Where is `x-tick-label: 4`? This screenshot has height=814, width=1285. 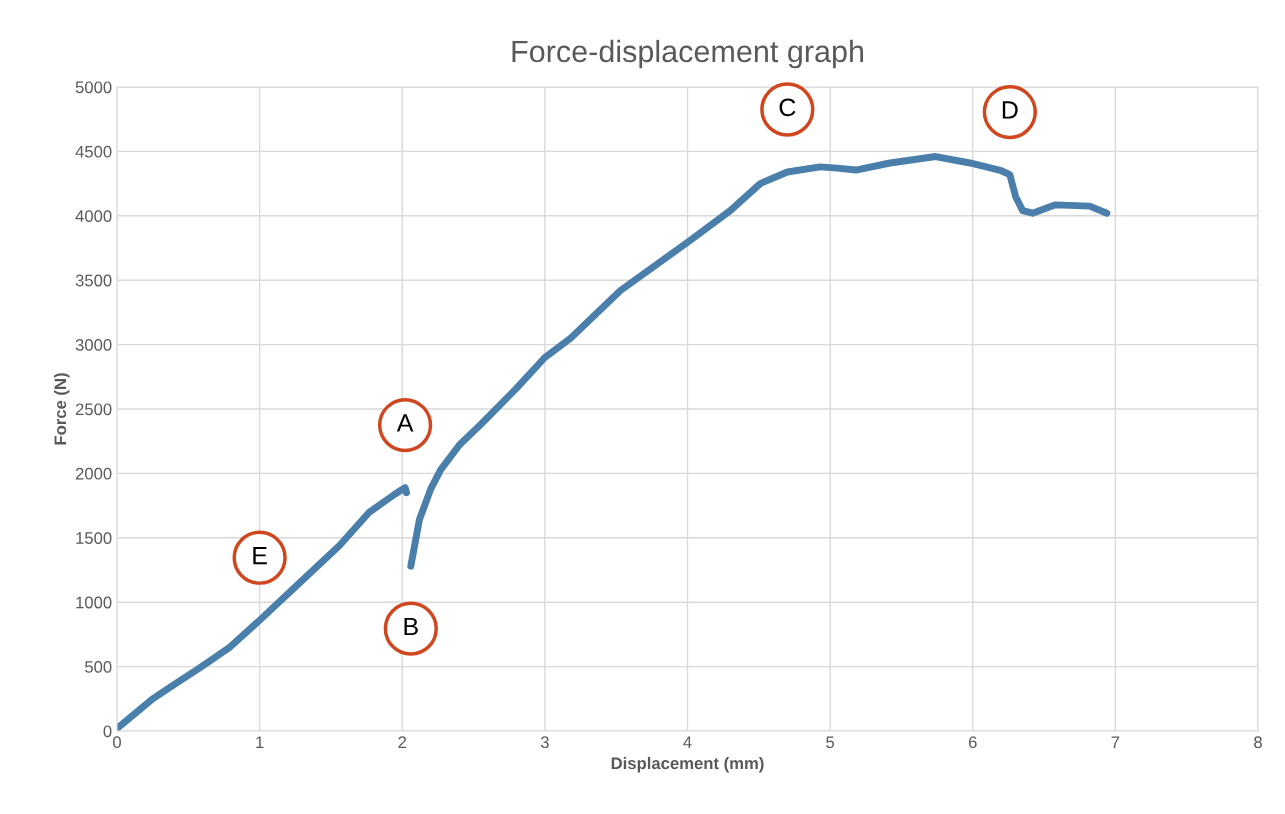 x-tick-label: 4 is located at coordinates (687, 742).